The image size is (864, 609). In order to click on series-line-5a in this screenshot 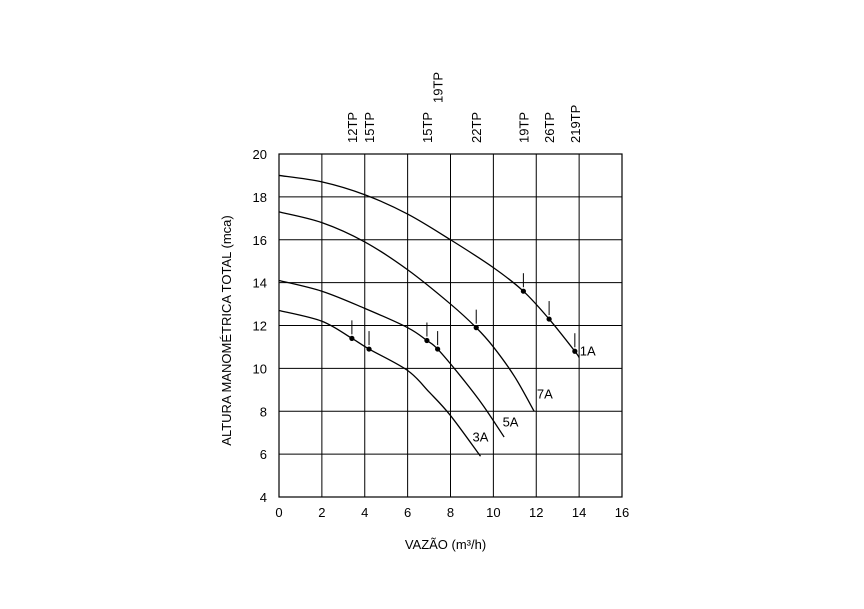, I will do `click(391, 358)`.